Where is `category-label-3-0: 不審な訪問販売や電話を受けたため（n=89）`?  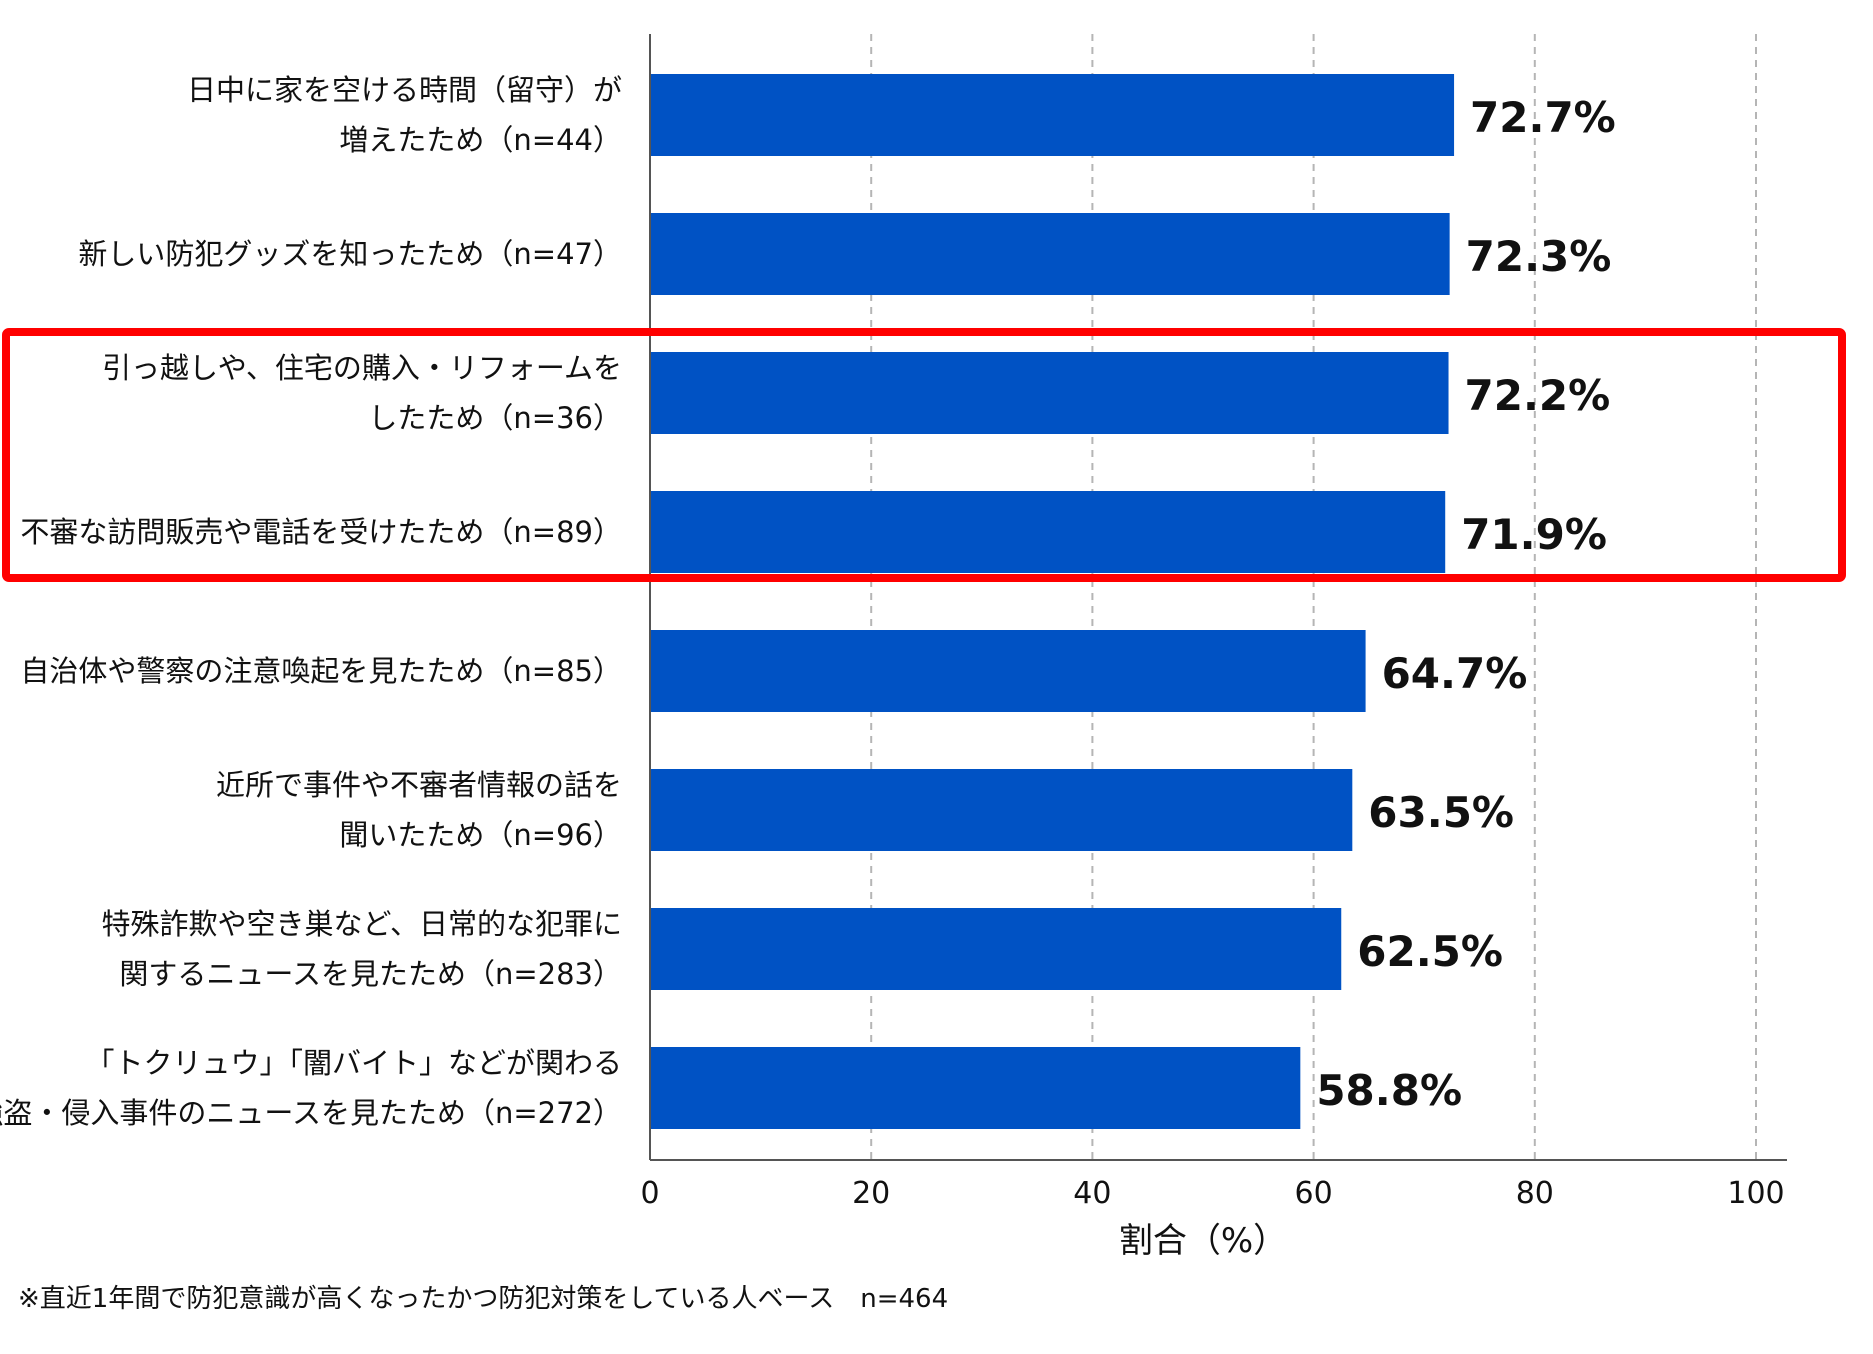
category-label-3-0: 不審な訪問販売や電話を受けたため（n=89） is located at coordinates (321, 532).